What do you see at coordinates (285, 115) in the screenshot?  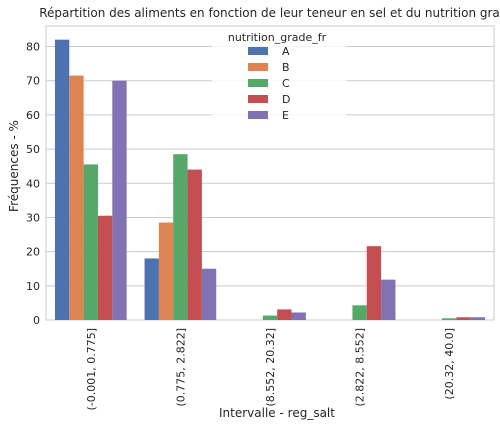 I see `legend-label-E: E` at bounding box center [285, 115].